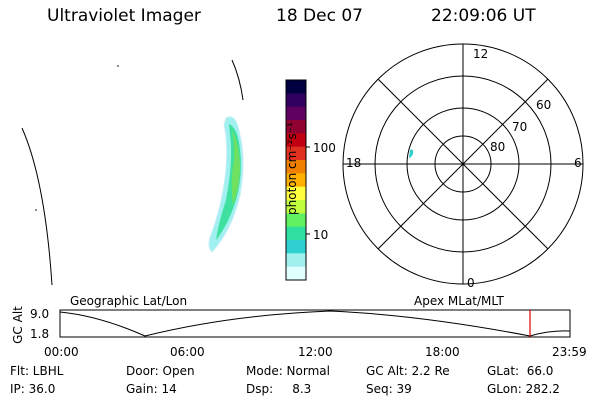 The height and width of the screenshot is (400, 600). I want to click on colorbar-label-10: 10, so click(321, 235).